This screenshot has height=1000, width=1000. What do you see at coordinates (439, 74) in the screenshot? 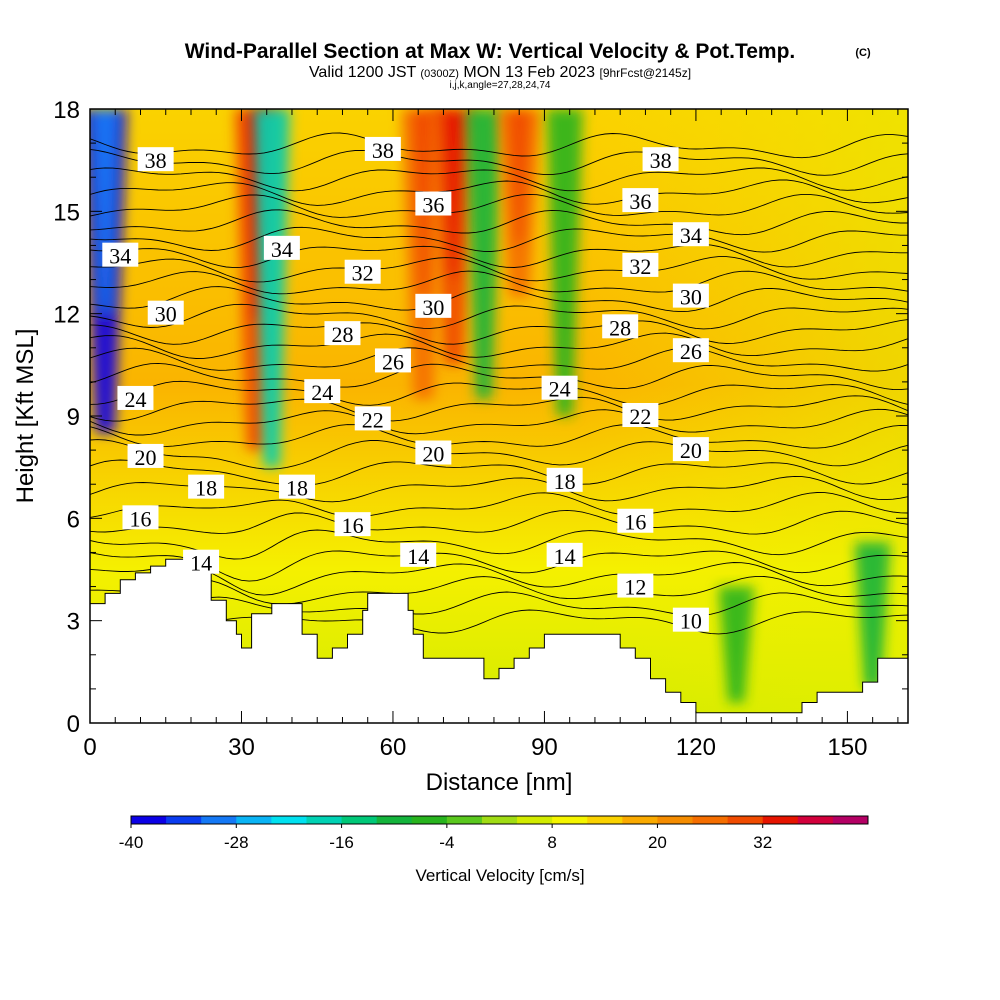
I see `valid-small: (0300Z)` at bounding box center [439, 74].